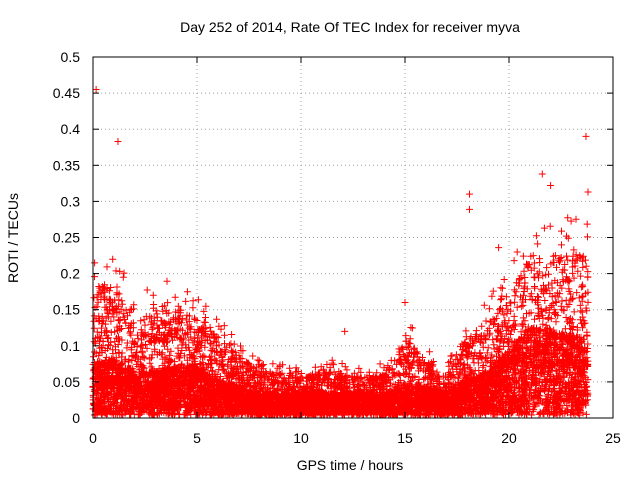 This screenshot has width=640, height=480. What do you see at coordinates (613, 438) in the screenshot?
I see `x-tick-label: 25` at bounding box center [613, 438].